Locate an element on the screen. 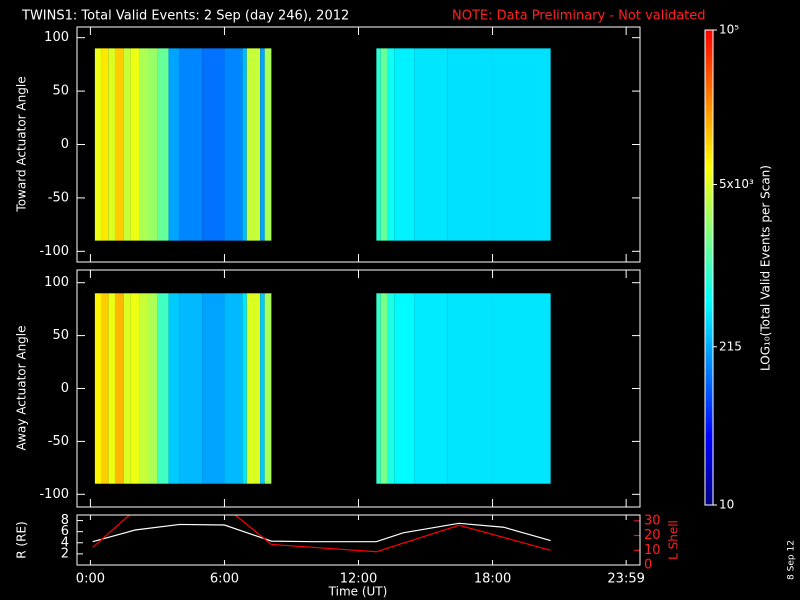  y2-axis-label: L Shell is located at coordinates (674, 540).